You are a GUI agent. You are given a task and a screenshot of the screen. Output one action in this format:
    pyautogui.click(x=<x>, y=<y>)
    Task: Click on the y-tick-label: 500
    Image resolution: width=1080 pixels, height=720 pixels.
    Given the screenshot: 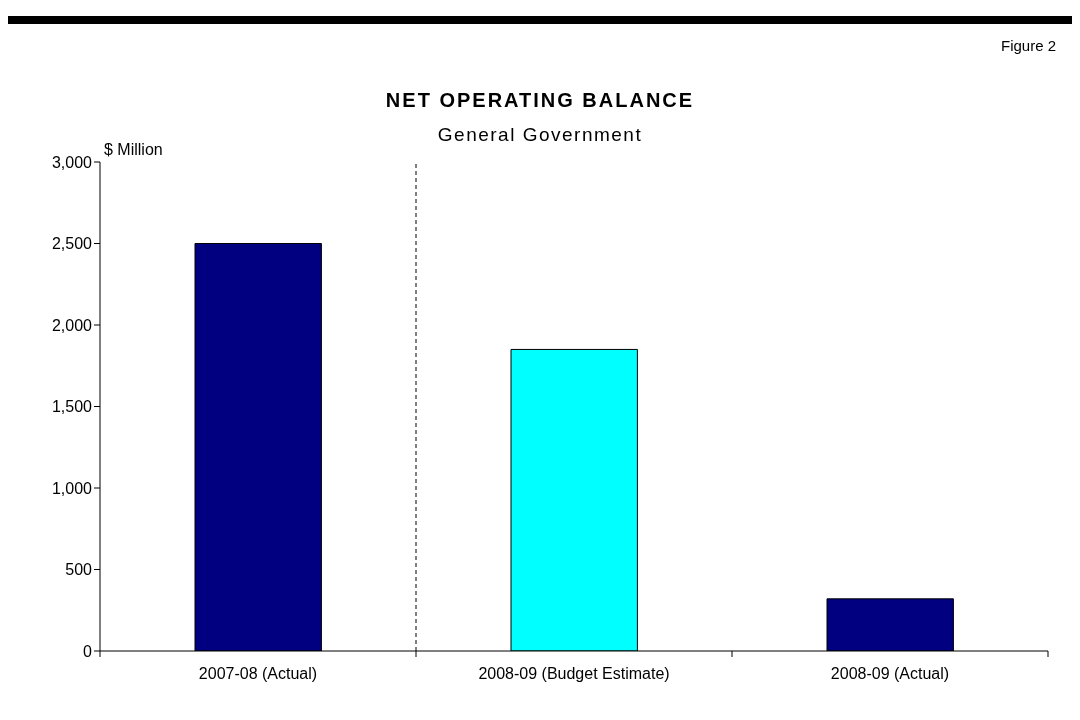 What is the action you would take?
    pyautogui.click(x=79, y=570)
    